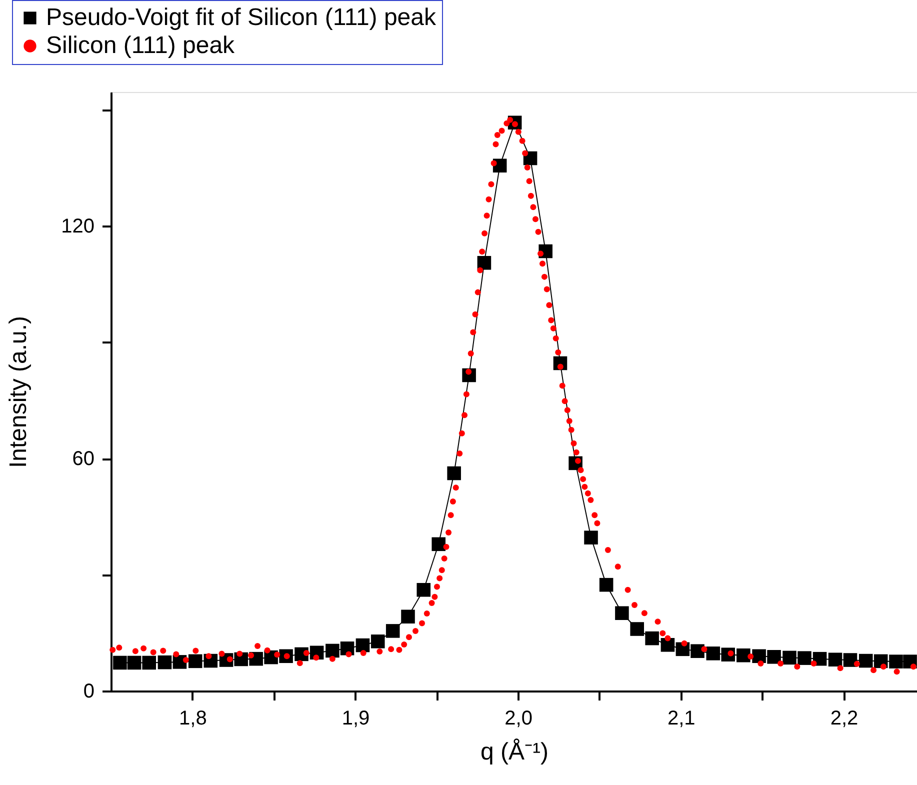 This screenshot has width=917, height=785. What do you see at coordinates (77, 227) in the screenshot?
I see `y-tick-label: 120` at bounding box center [77, 227].